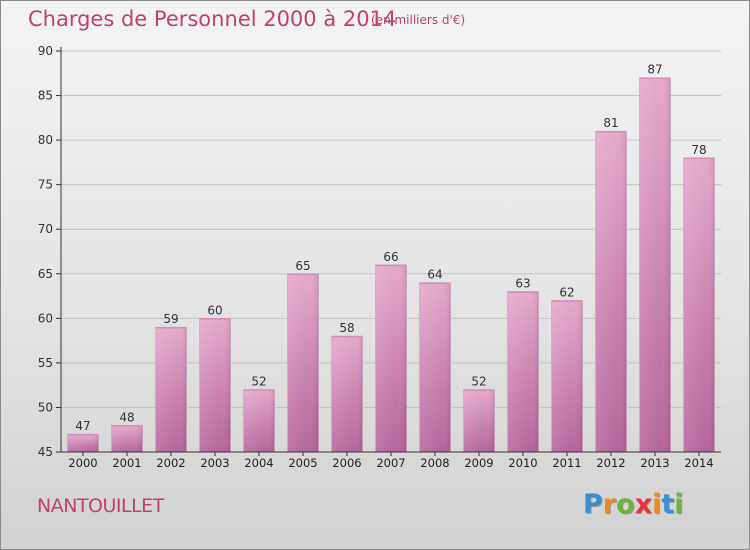 This screenshot has height=550, width=750. What do you see at coordinates (390, 257) in the screenshot?
I see `data-label: 66` at bounding box center [390, 257].